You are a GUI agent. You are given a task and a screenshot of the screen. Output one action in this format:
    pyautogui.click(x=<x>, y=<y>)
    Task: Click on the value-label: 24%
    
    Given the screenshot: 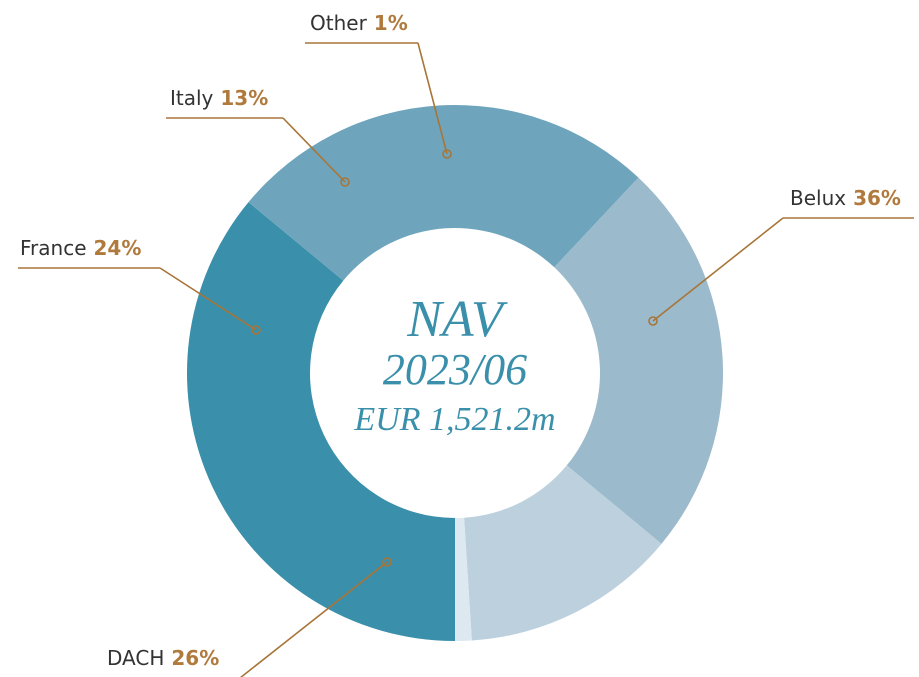 What is the action you would take?
    pyautogui.click(x=118, y=248)
    